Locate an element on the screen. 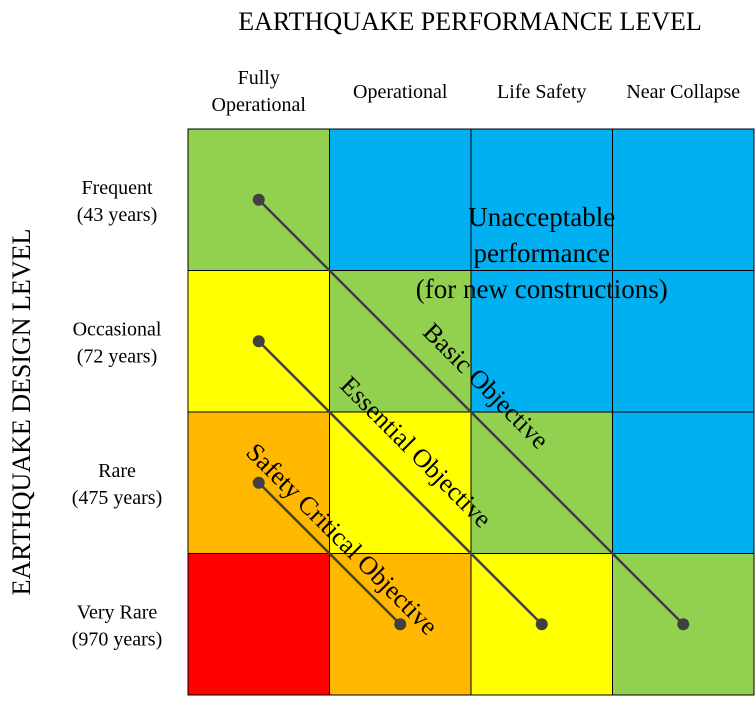 The height and width of the screenshot is (702, 756). row-header-name: Occasional is located at coordinates (117, 329).